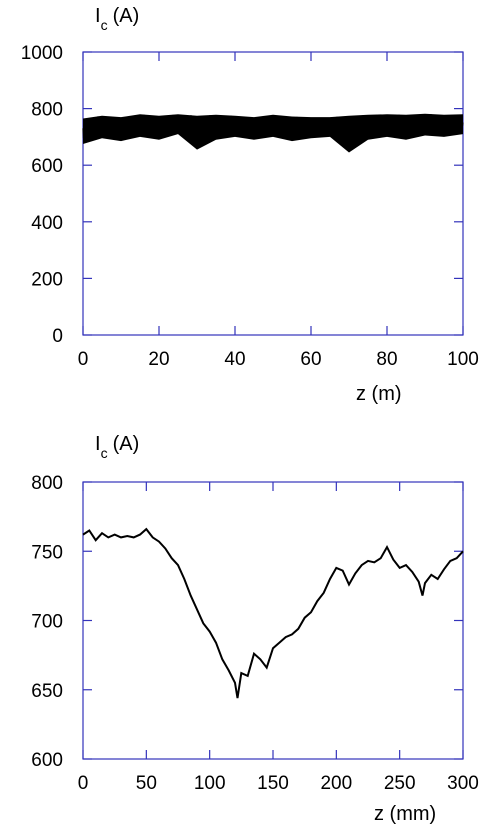  I want to click on top-chart-ytick-label: 800, so click(47, 110).